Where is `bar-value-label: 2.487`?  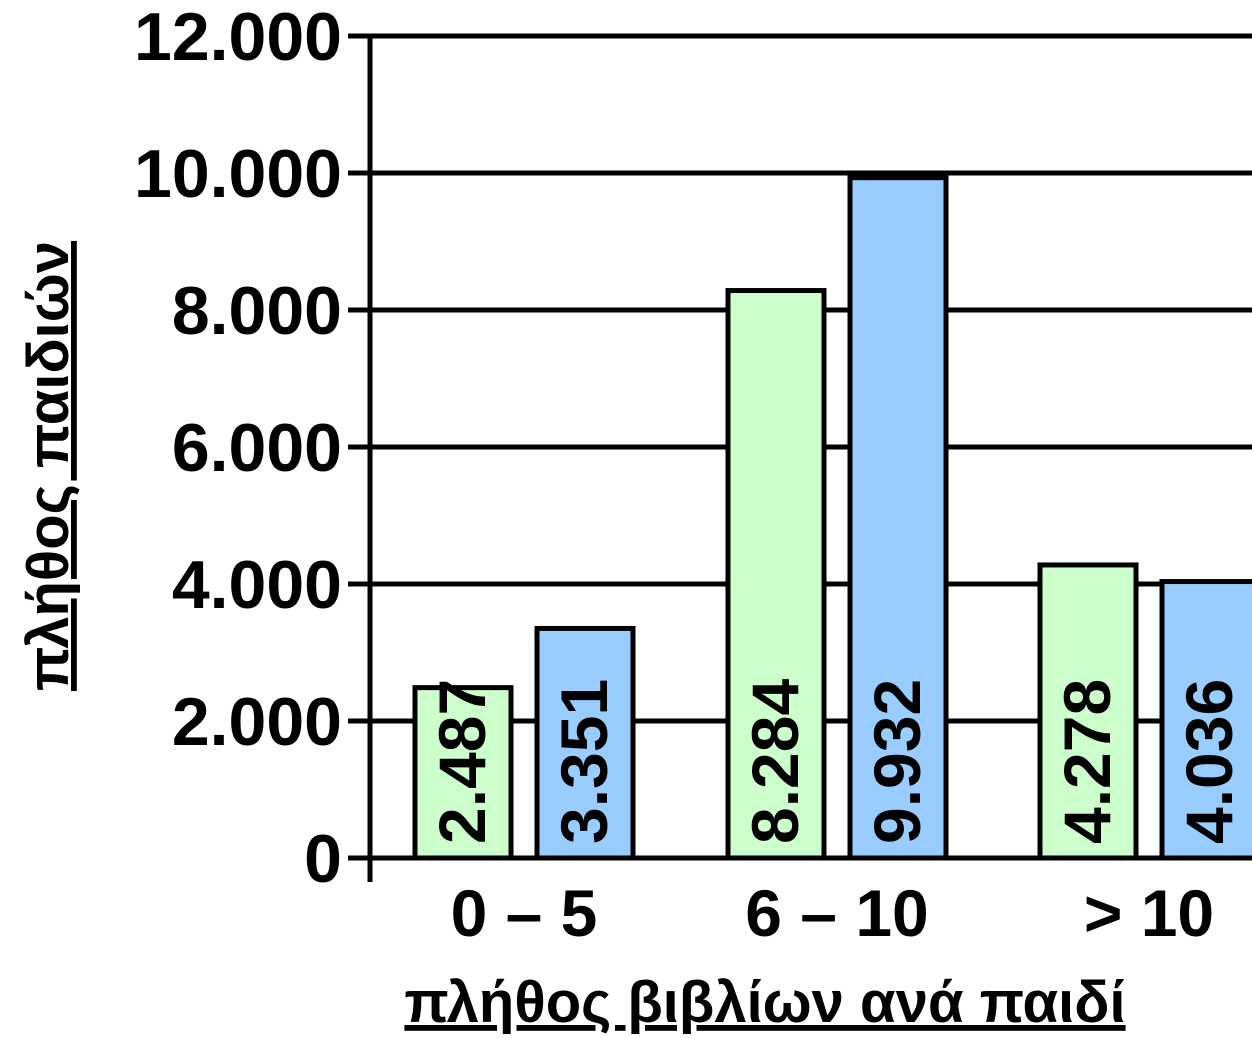 bar-value-label: 2.487 is located at coordinates (462, 761).